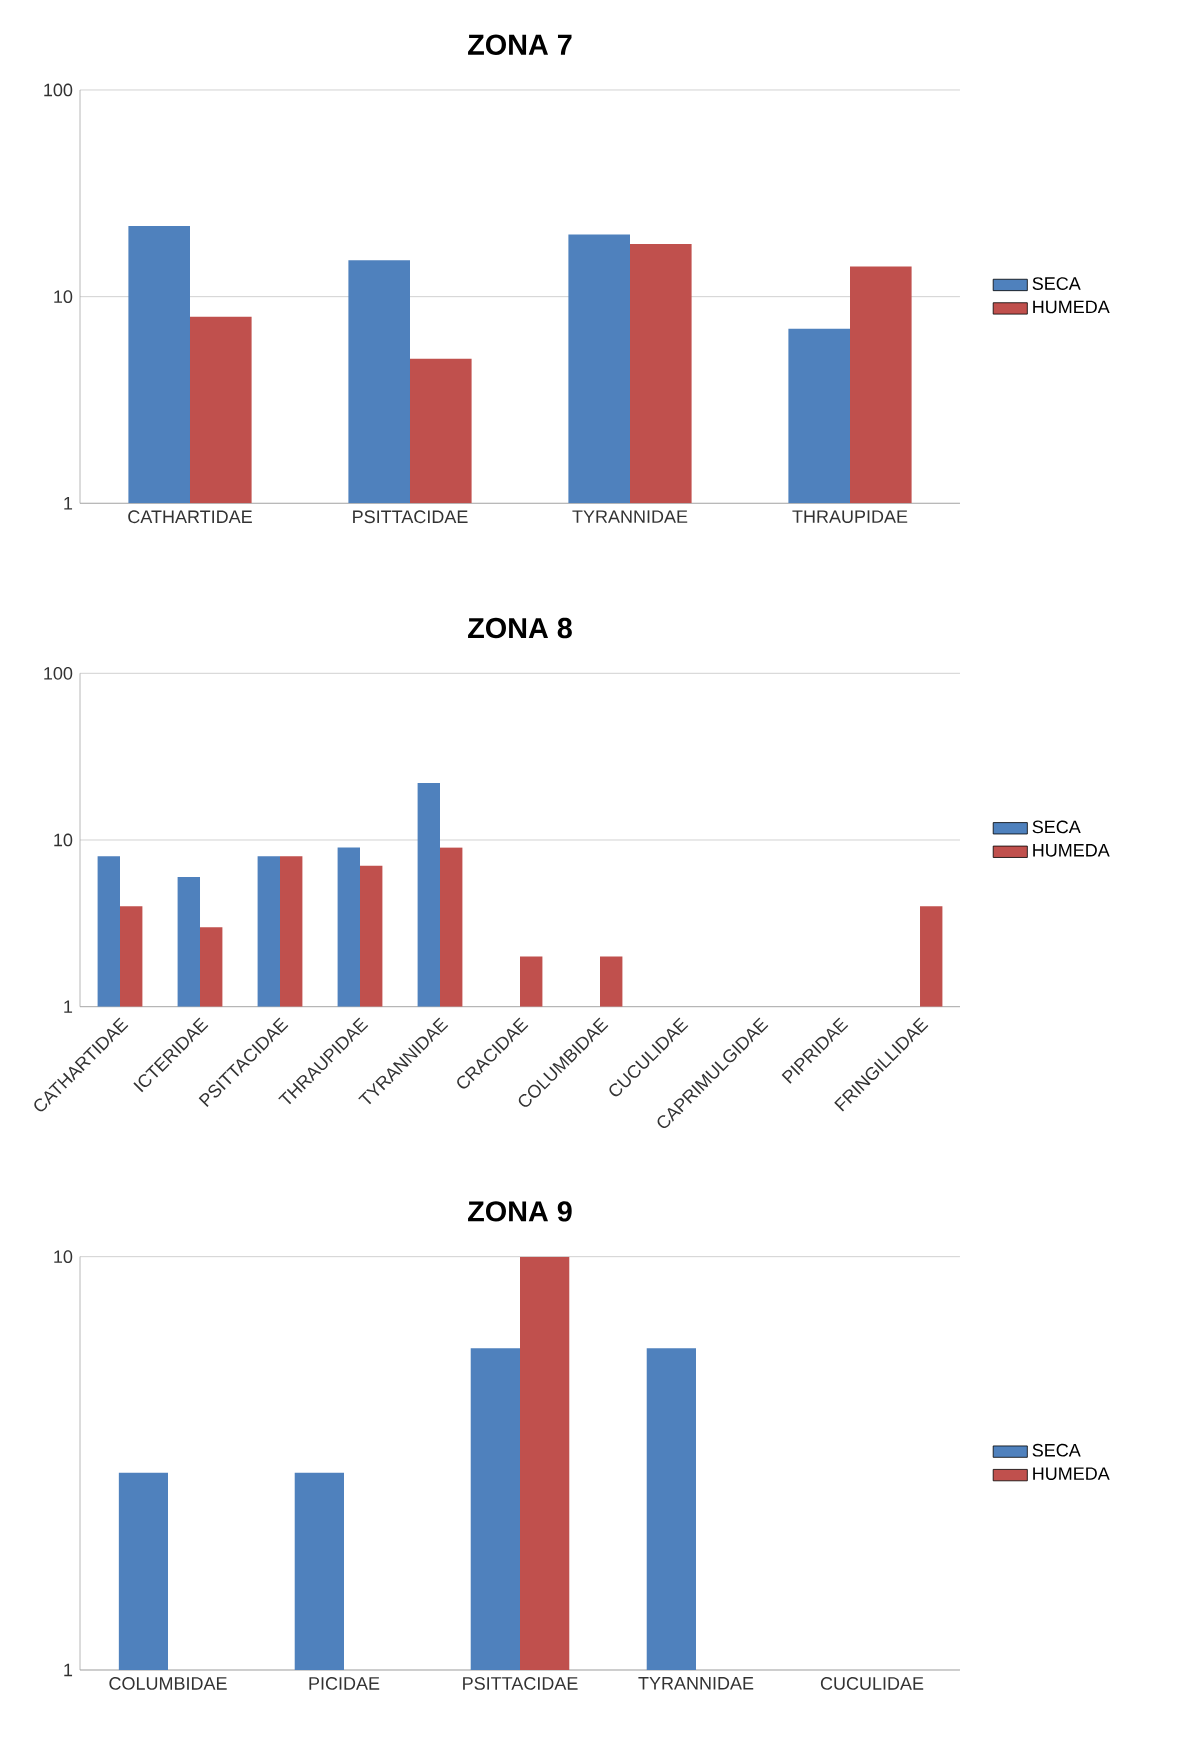 This screenshot has width=1200, height=1750. What do you see at coordinates (344, 1683) in the screenshot?
I see `x-tick-label: PICIDAE` at bounding box center [344, 1683].